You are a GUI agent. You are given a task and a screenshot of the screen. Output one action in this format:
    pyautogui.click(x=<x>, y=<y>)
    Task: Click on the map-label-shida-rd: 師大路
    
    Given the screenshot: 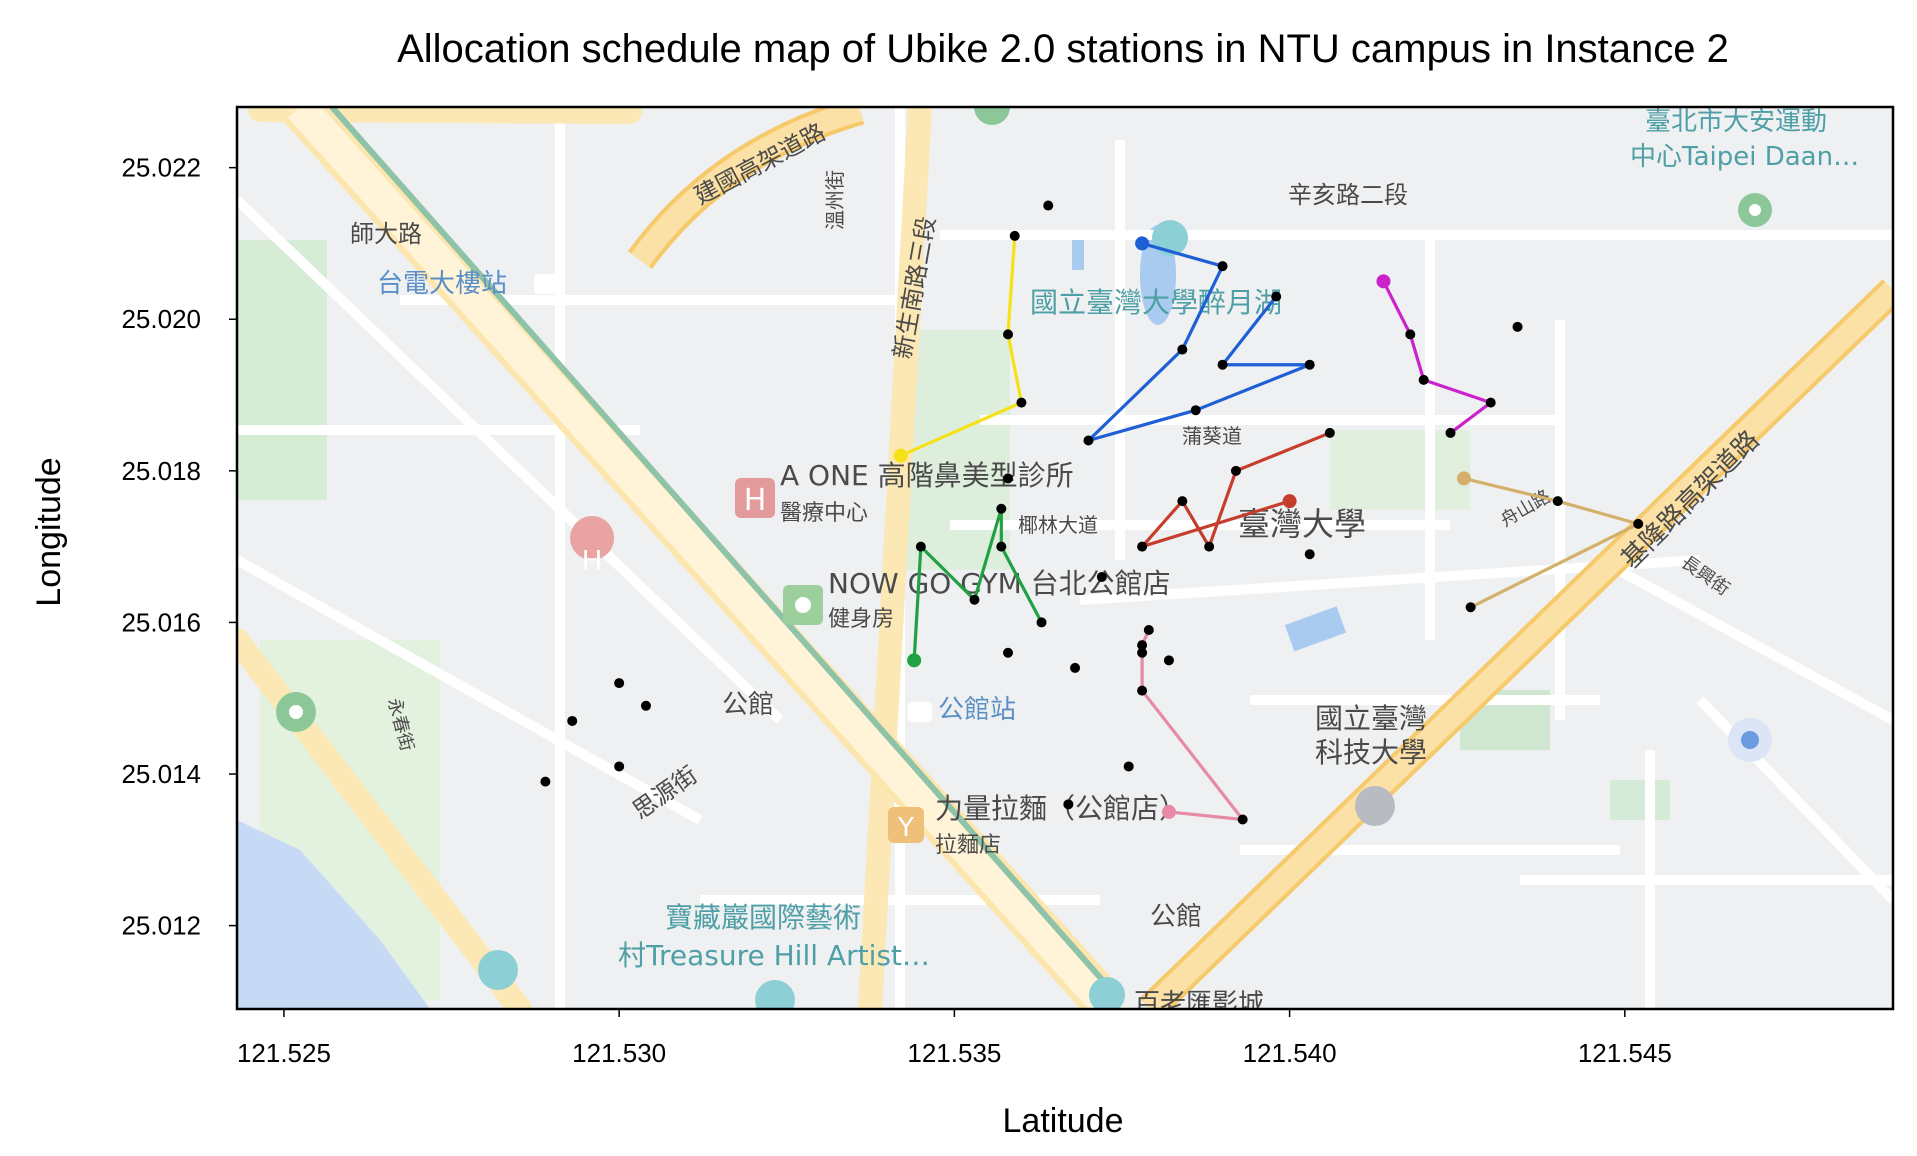 What is the action you would take?
    pyautogui.click(x=386, y=234)
    